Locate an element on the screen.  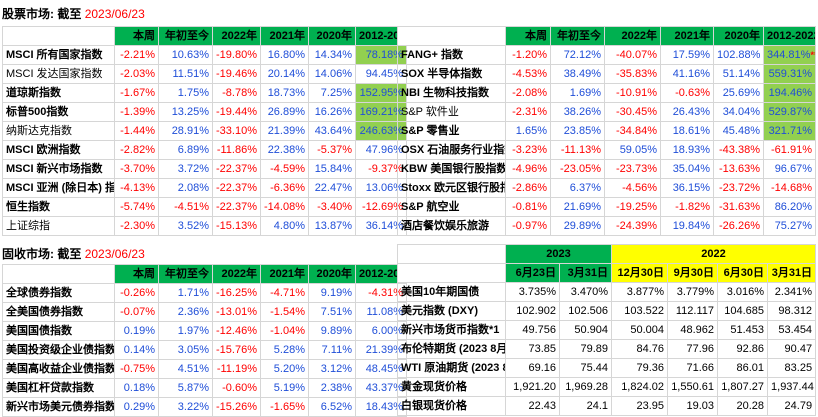
value-cell: -5.37% is located at coordinates (332, 150).